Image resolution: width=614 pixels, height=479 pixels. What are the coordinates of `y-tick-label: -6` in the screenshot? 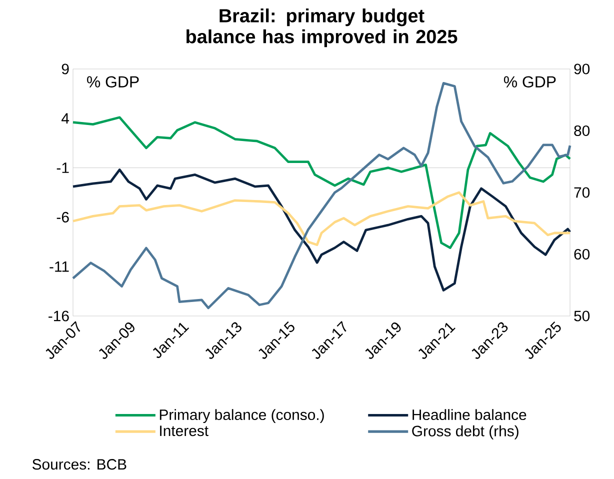 It's located at (62, 217).